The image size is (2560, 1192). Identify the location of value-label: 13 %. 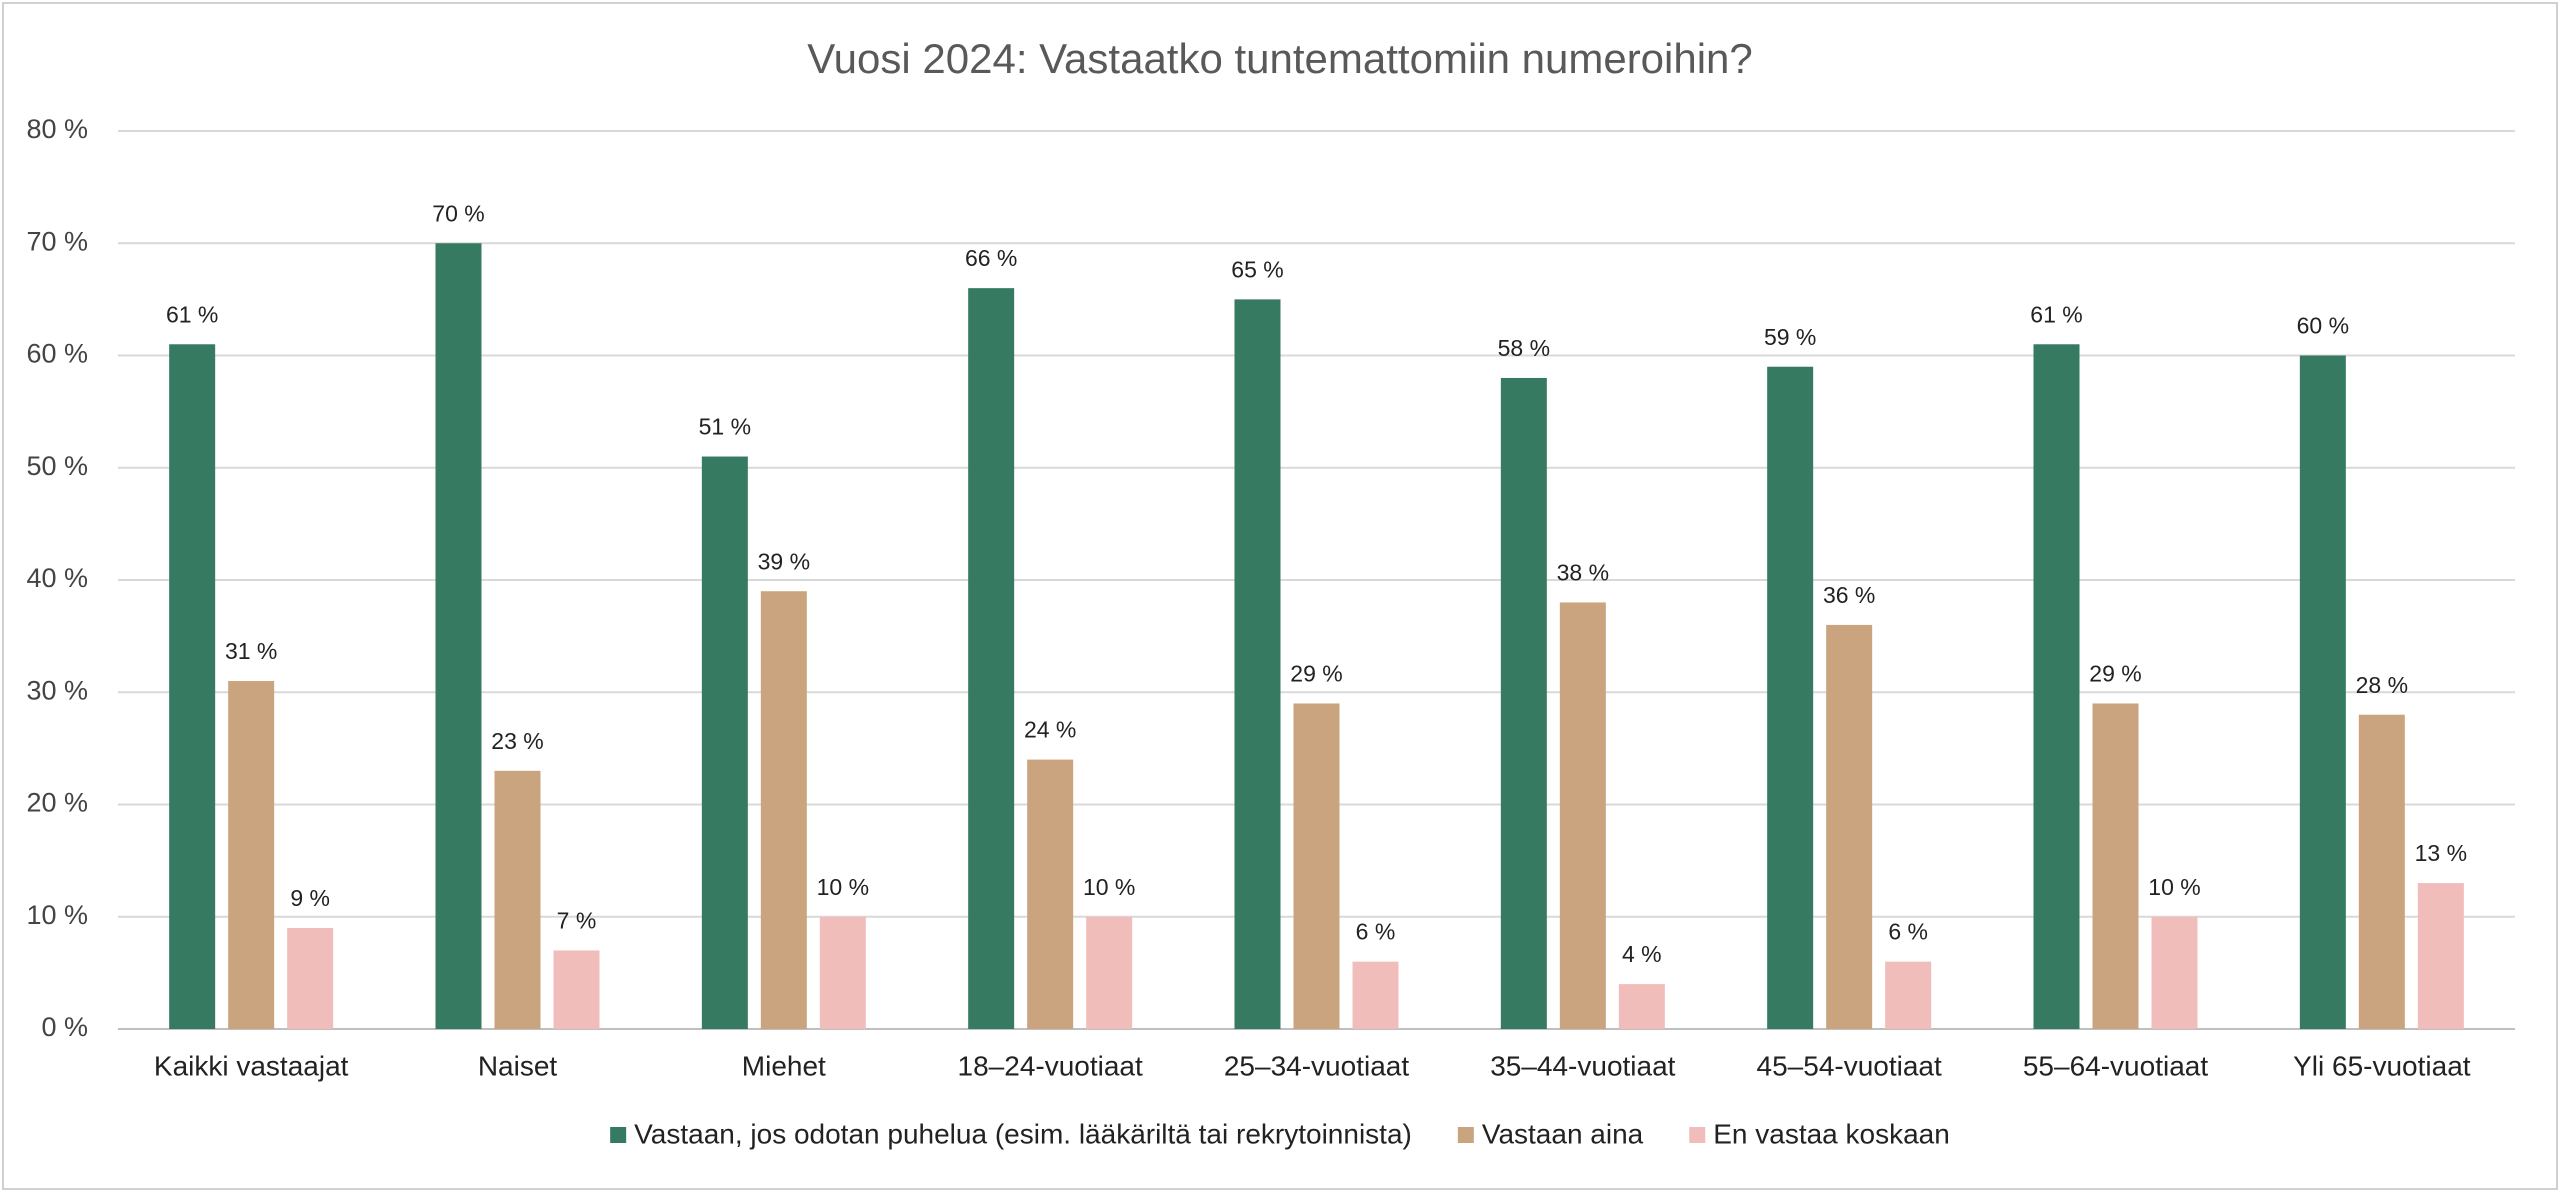
(2441, 853).